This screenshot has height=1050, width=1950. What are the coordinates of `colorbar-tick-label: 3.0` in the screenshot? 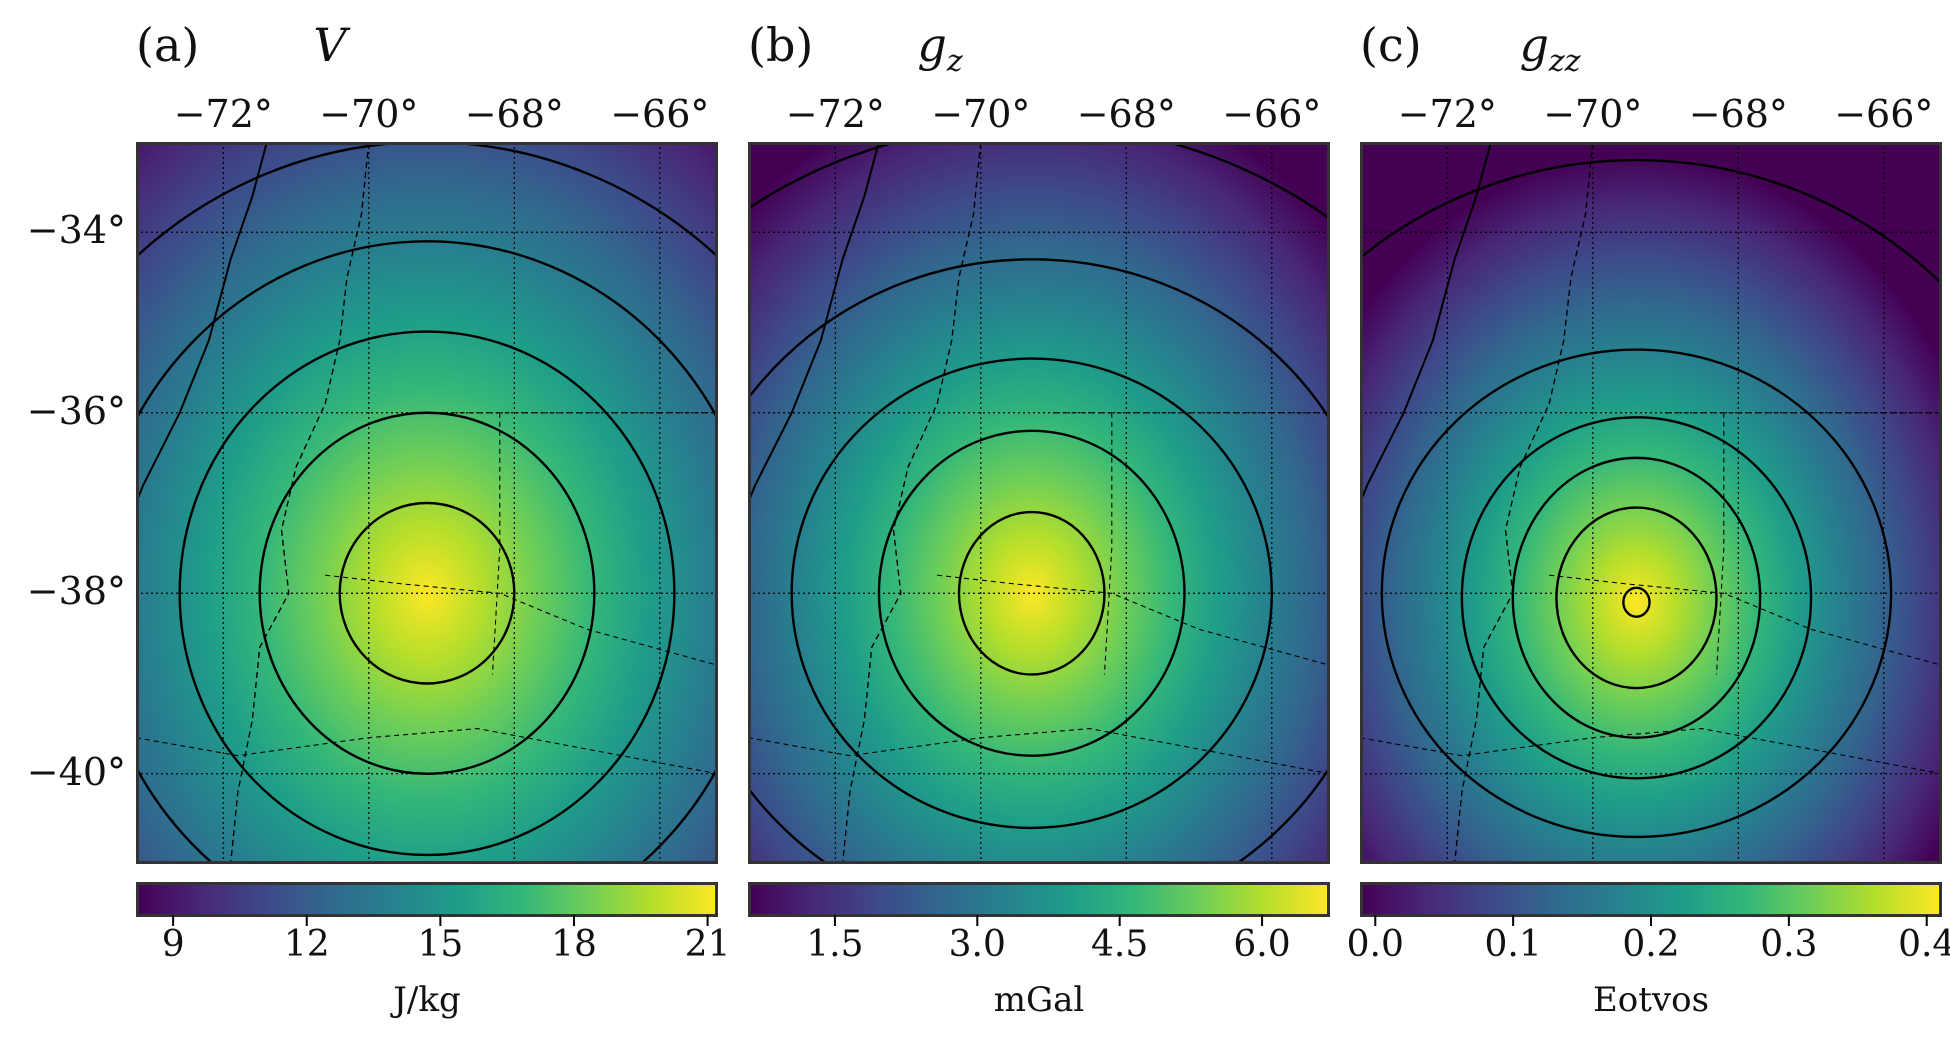 It's located at (977, 944).